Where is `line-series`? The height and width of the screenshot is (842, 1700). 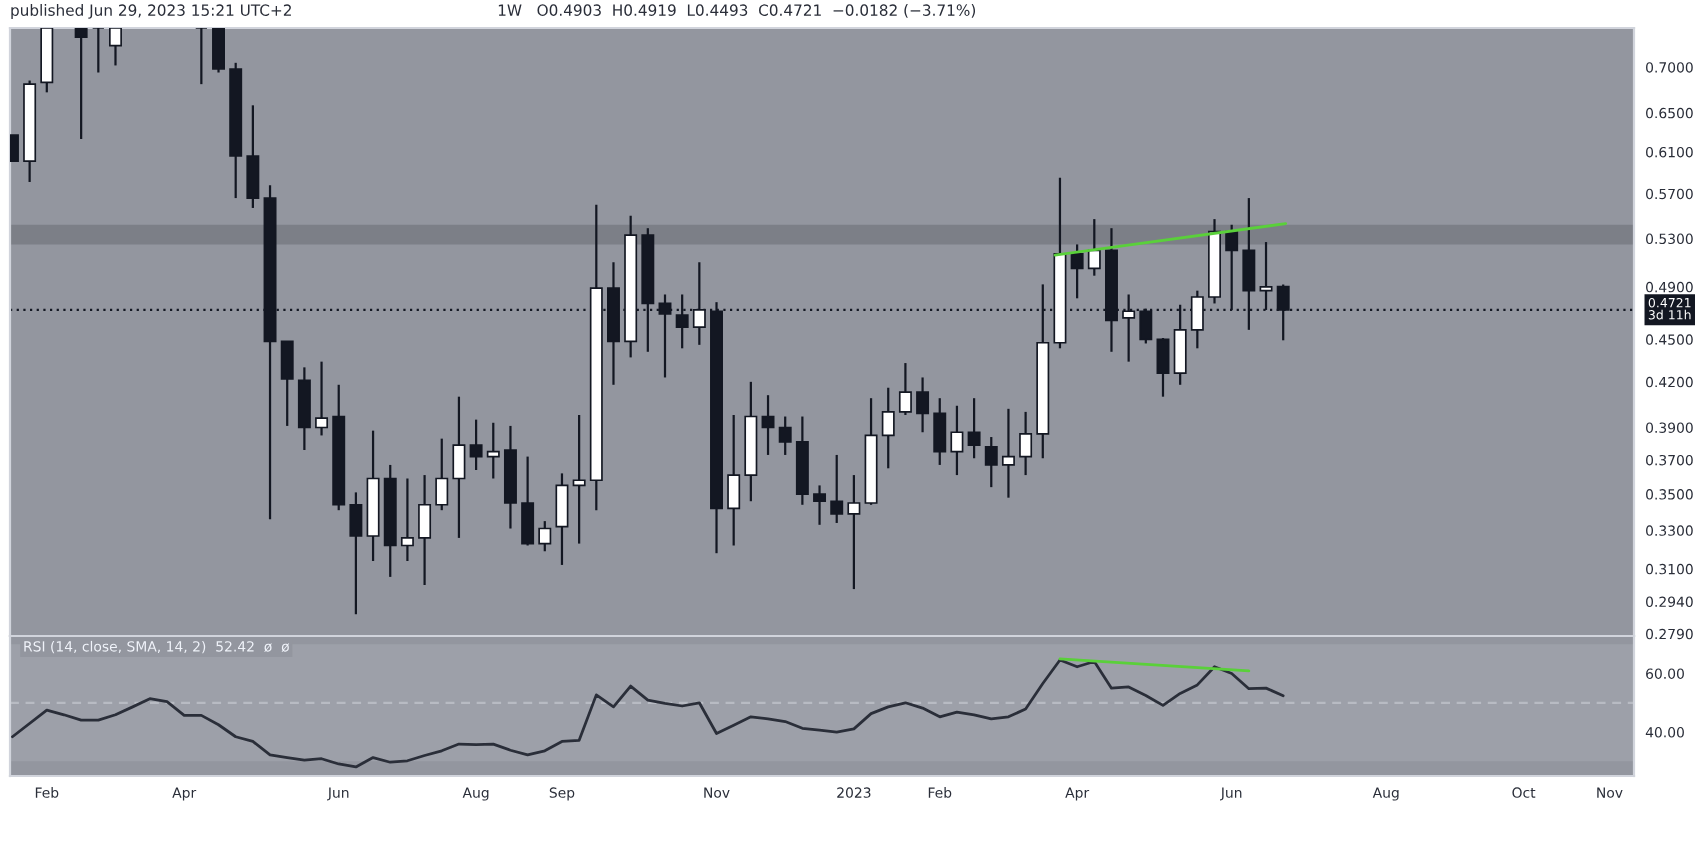
line-series is located at coordinates (648, 713).